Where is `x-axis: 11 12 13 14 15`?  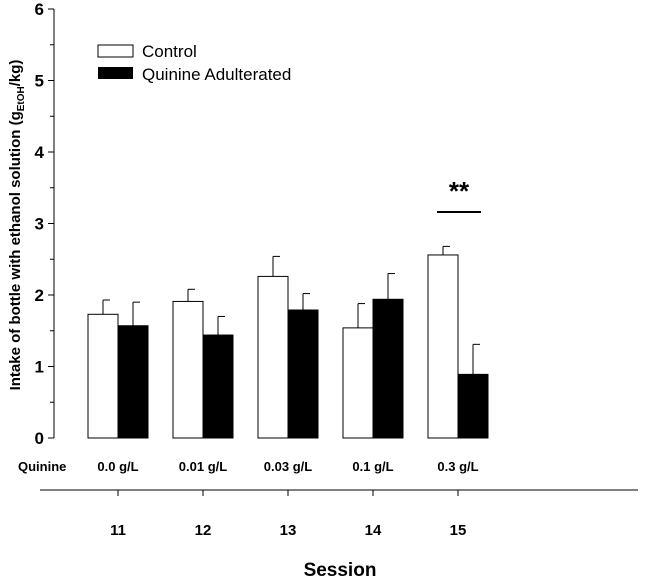 x-axis: 11 12 13 14 15 is located at coordinates (288, 514).